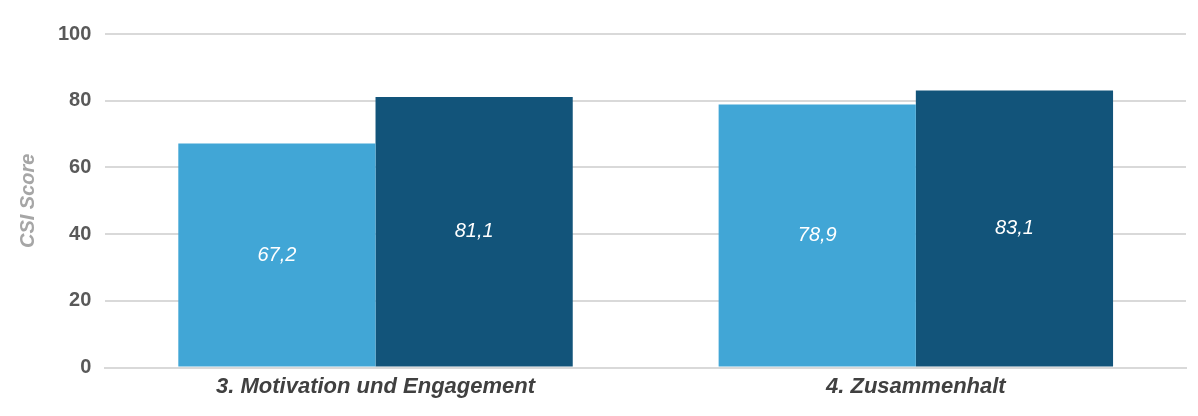 The height and width of the screenshot is (416, 1198). I want to click on y-tick-label: 80, so click(80, 99).